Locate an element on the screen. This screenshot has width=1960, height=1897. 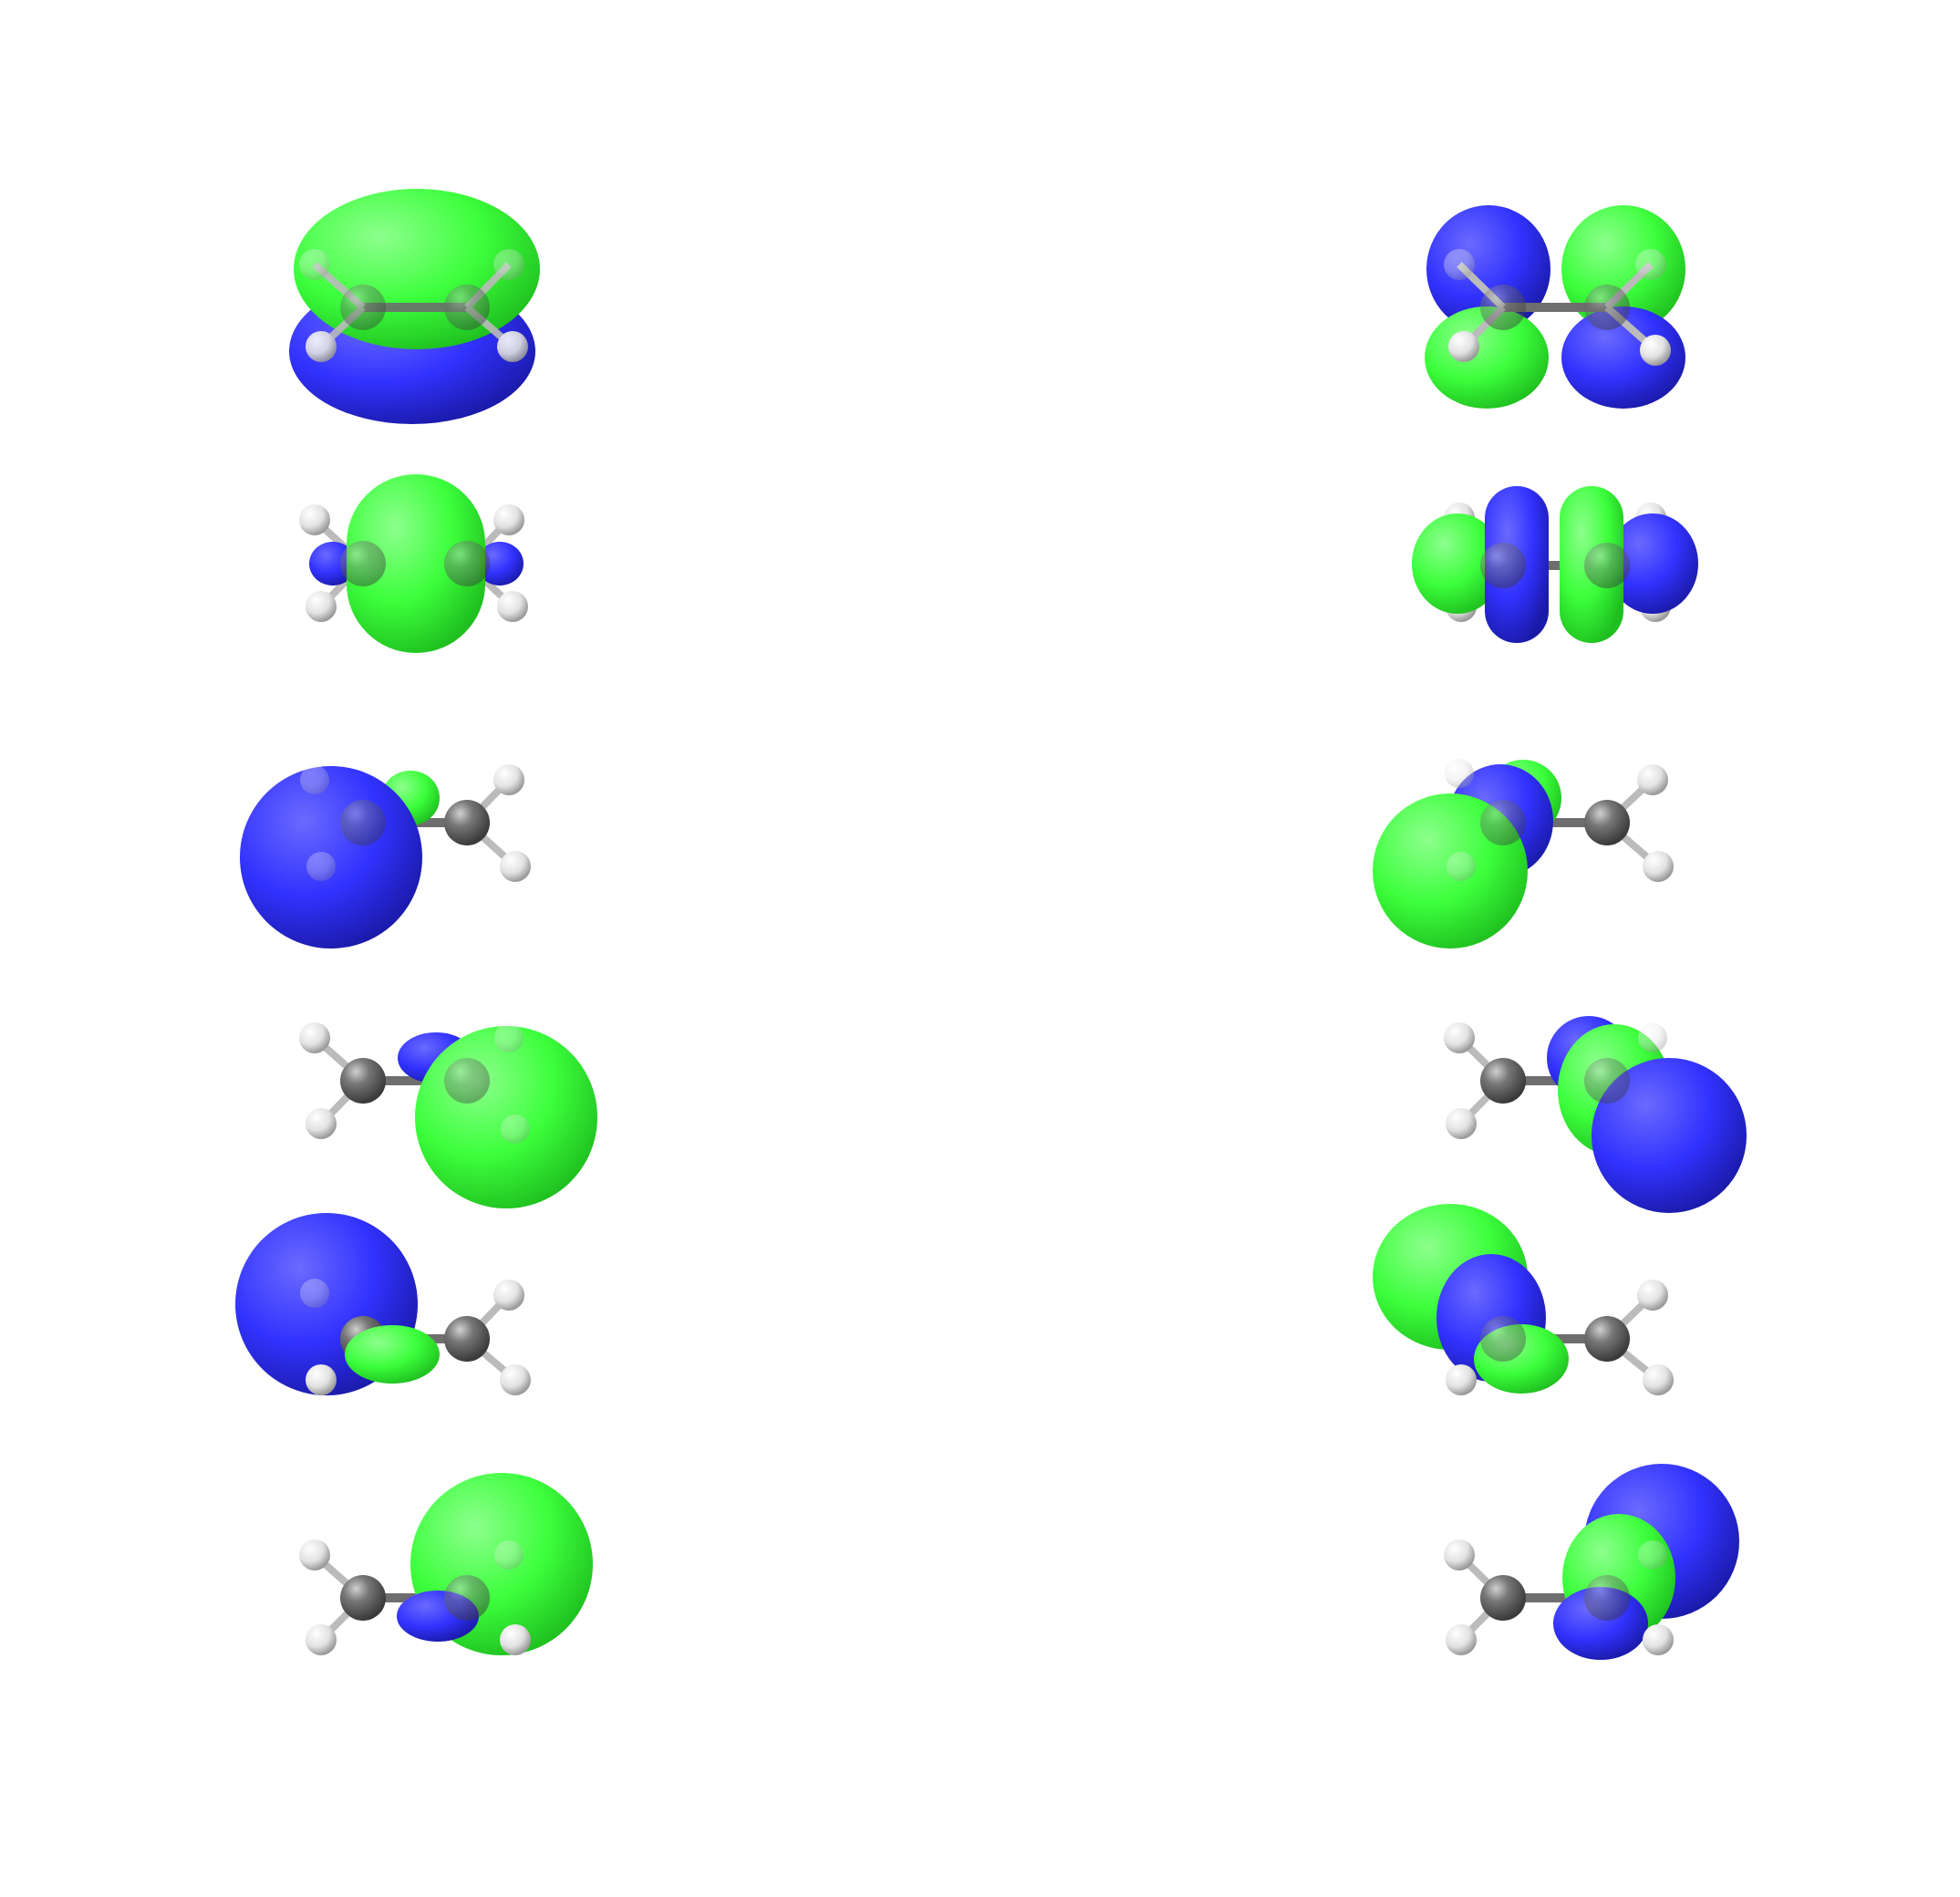
orbital-row2-left is located at coordinates (413, 563).